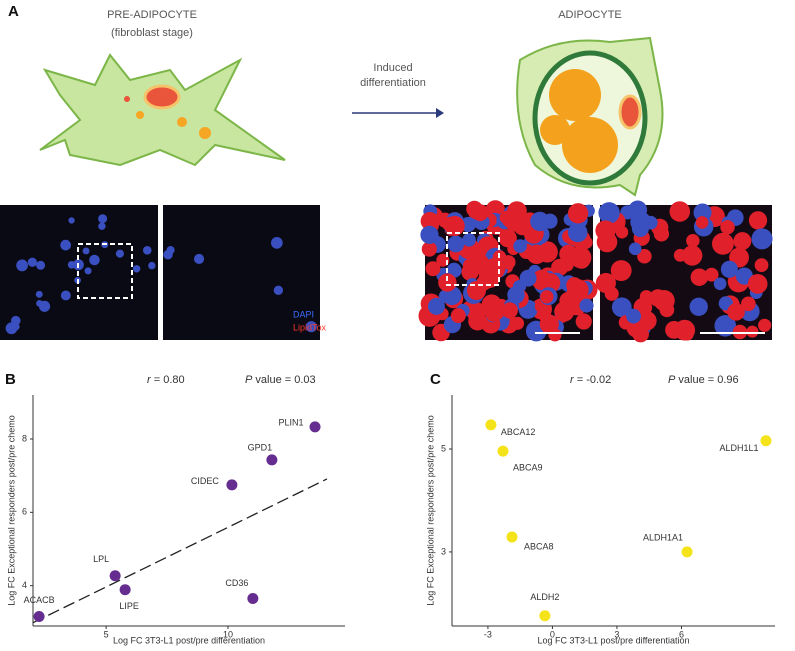 This screenshot has width=795, height=651. I want to click on point-label: ALDH1L1, so click(738, 448).